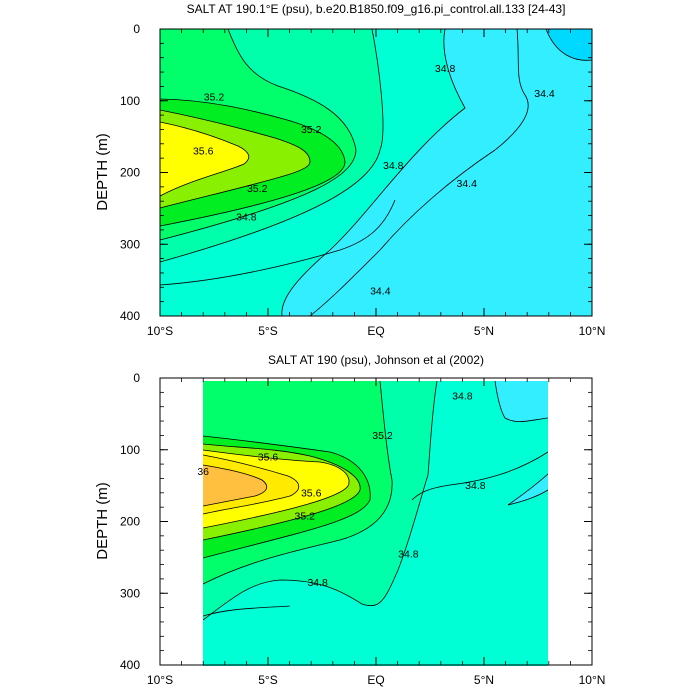 This screenshot has height=700, width=700. I want to click on fill-36.2, so click(235, 485).